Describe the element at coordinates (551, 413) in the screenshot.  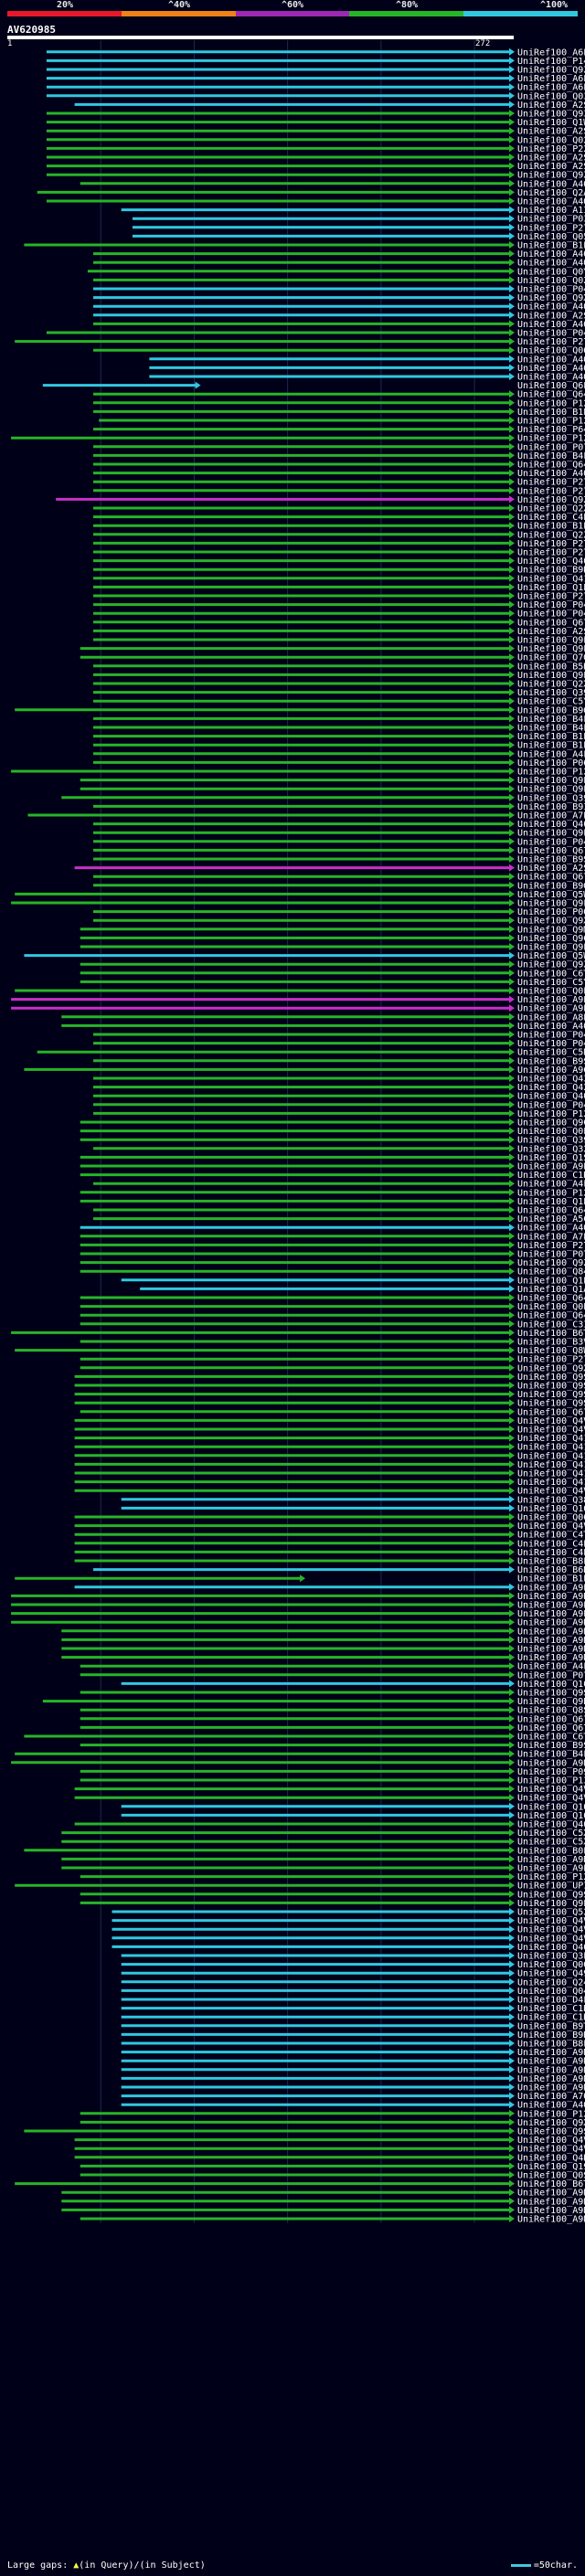
I see `hit-label: UniRef100_B1PL34` at that location.